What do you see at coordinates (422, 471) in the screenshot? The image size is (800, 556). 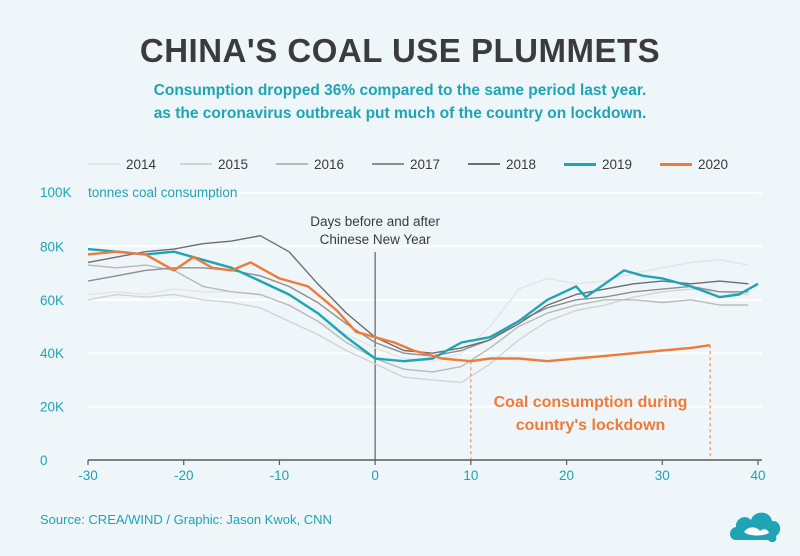 I see `x-axis-ticks: -30 -20 -10 0 10 20 30 40` at bounding box center [422, 471].